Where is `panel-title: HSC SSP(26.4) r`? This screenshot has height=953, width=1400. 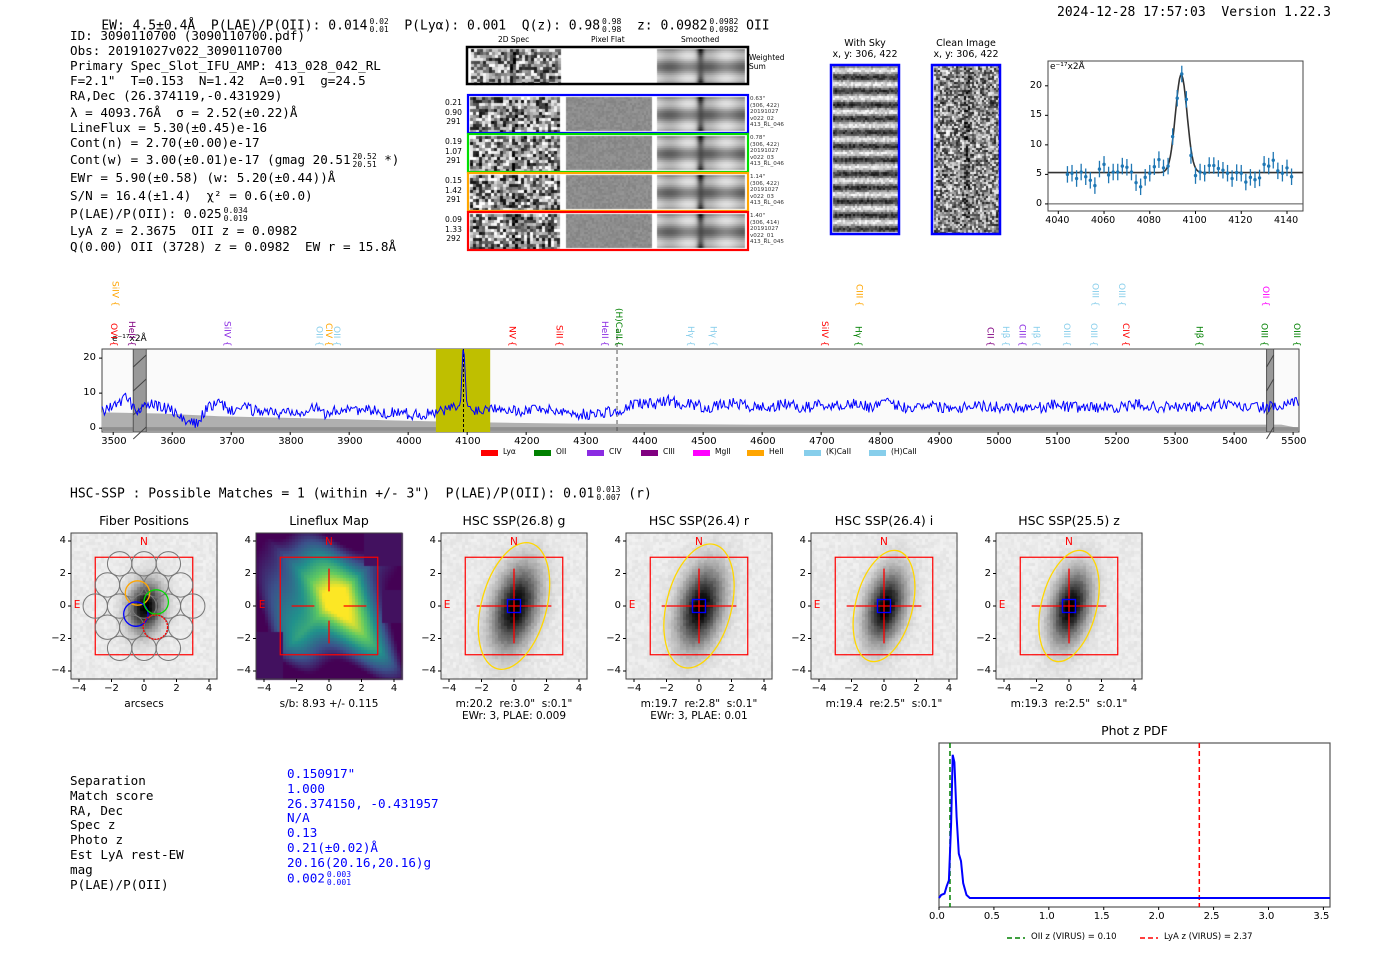
panel-title: HSC SSP(26.4) r is located at coordinates (699, 520).